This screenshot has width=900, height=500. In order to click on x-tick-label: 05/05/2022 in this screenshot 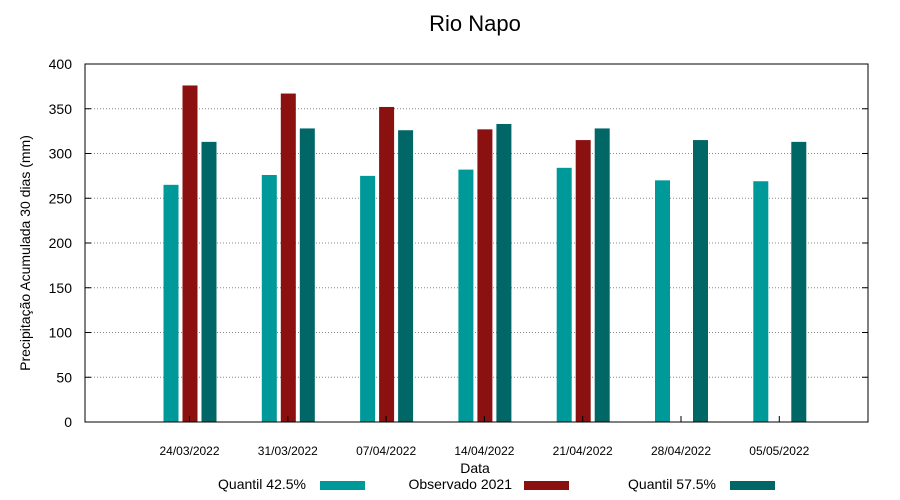, I will do `click(779, 451)`.